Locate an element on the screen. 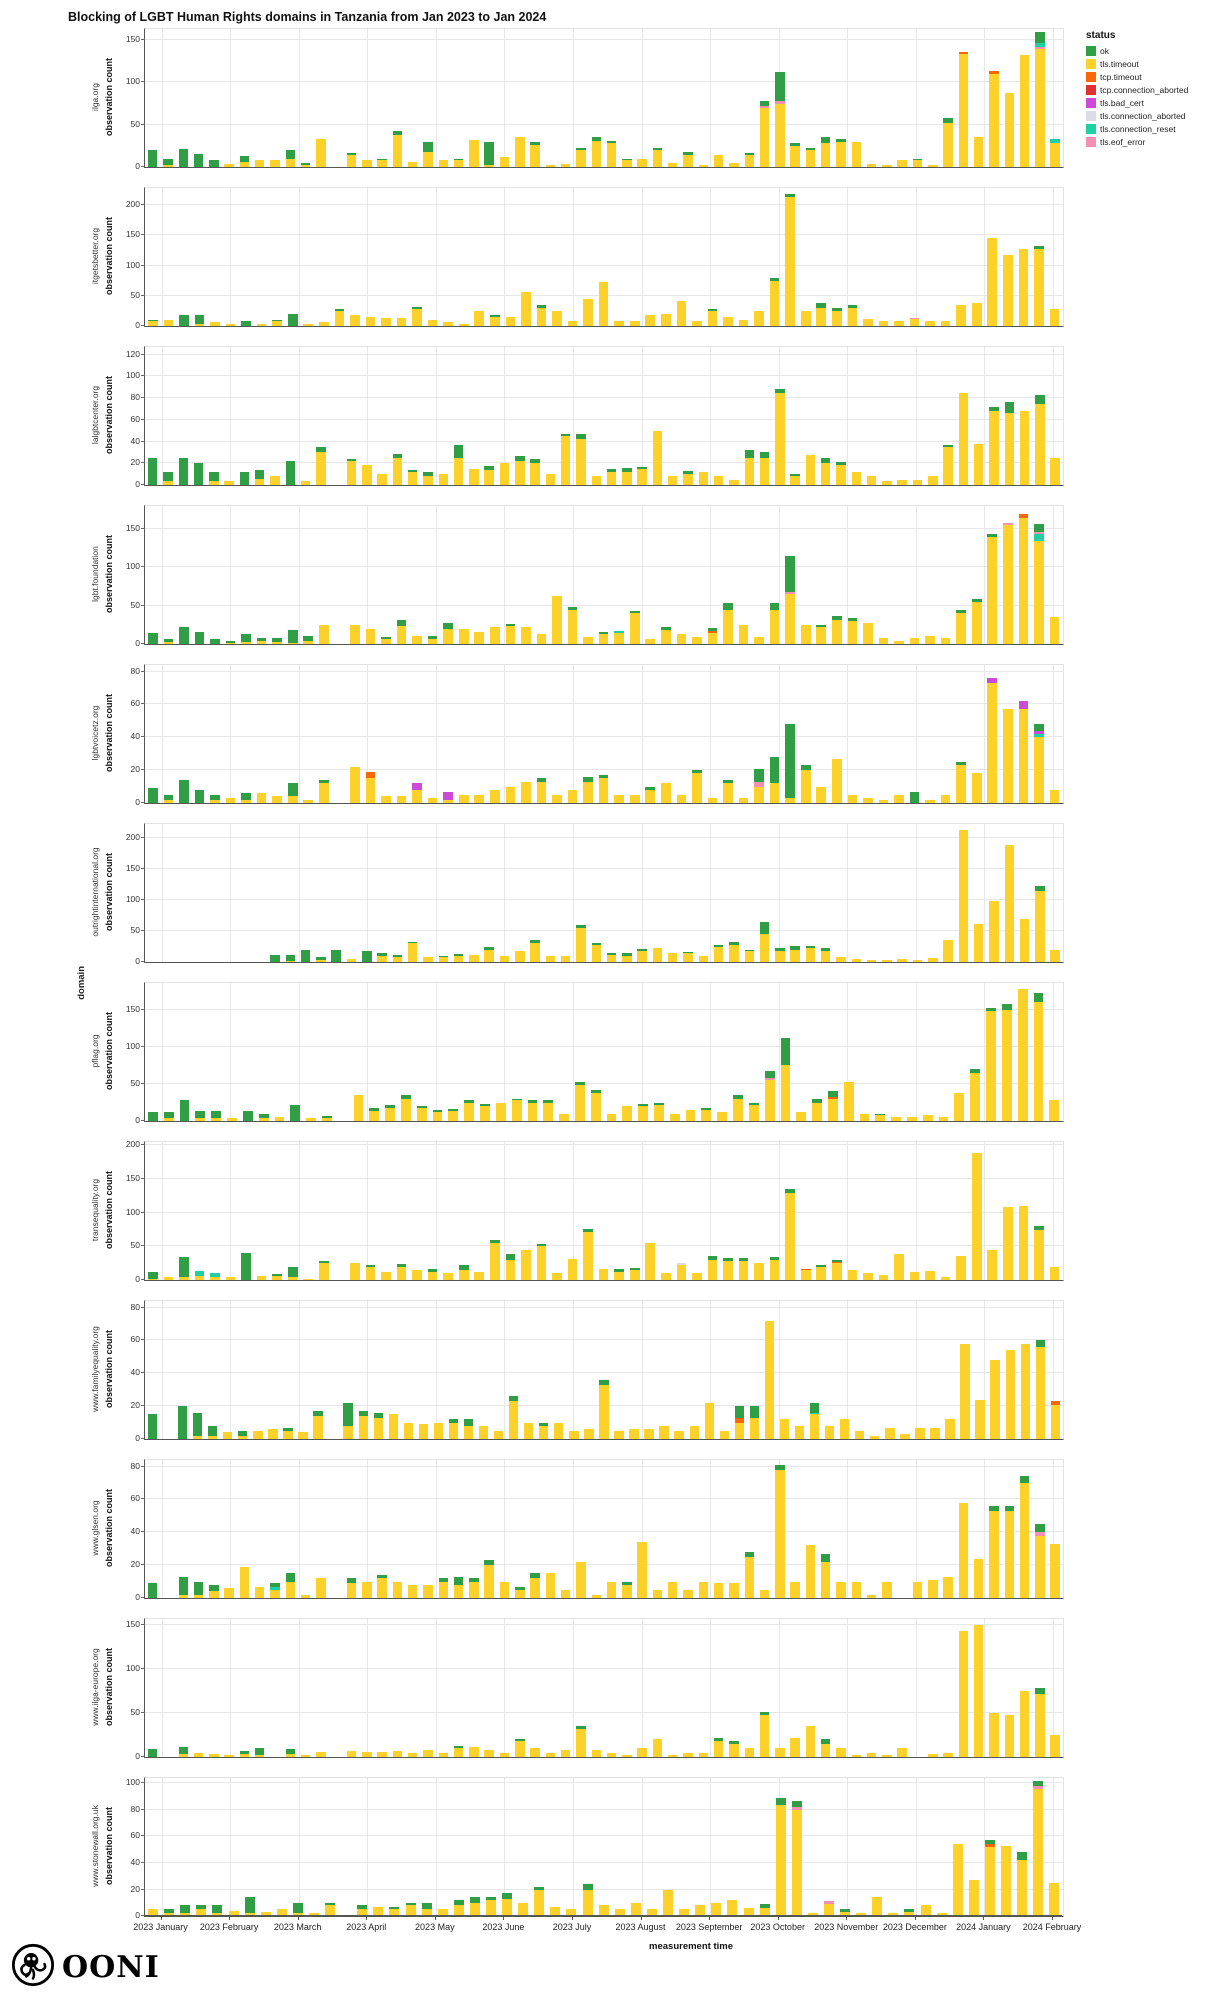 This screenshot has width=1205, height=1999. facet-domain-label: www.familyequality.org is located at coordinates (95, 1369).